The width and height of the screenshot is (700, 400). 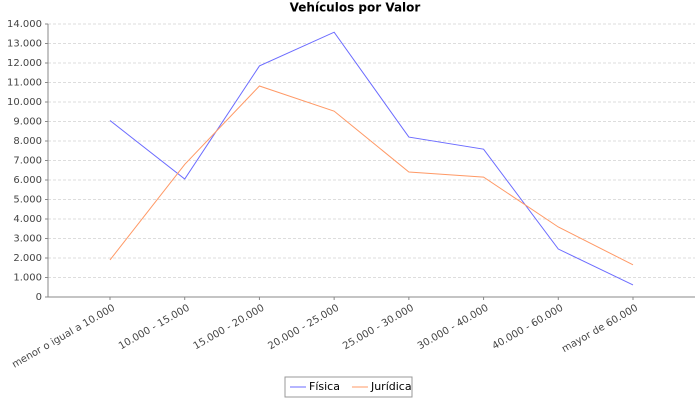 What do you see at coordinates (27, 141) in the screenshot?
I see `y-tick-label: 8.000` at bounding box center [27, 141].